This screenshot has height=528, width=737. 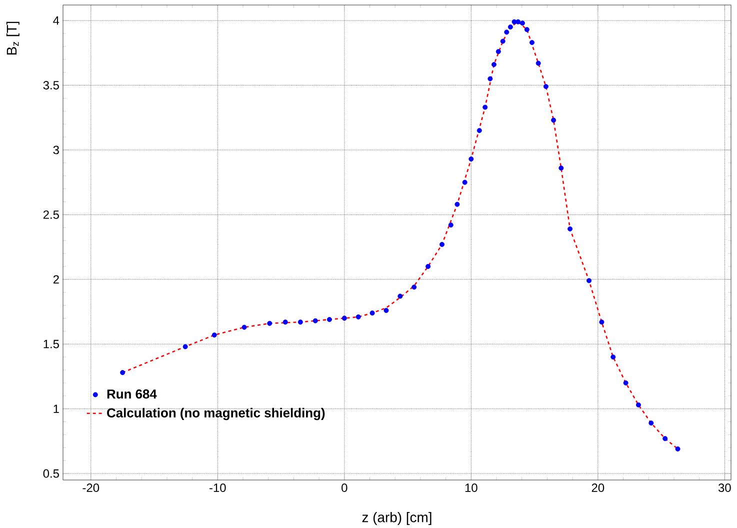 I want to click on y-tick-label: 1.5, so click(x=51, y=344).